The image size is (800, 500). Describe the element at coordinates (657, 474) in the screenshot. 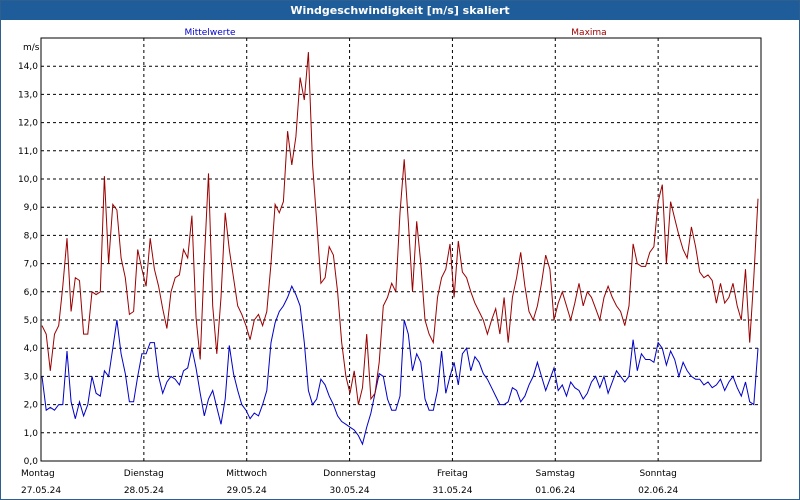

I see `x-tick-day-label: Sonntag` at that location.